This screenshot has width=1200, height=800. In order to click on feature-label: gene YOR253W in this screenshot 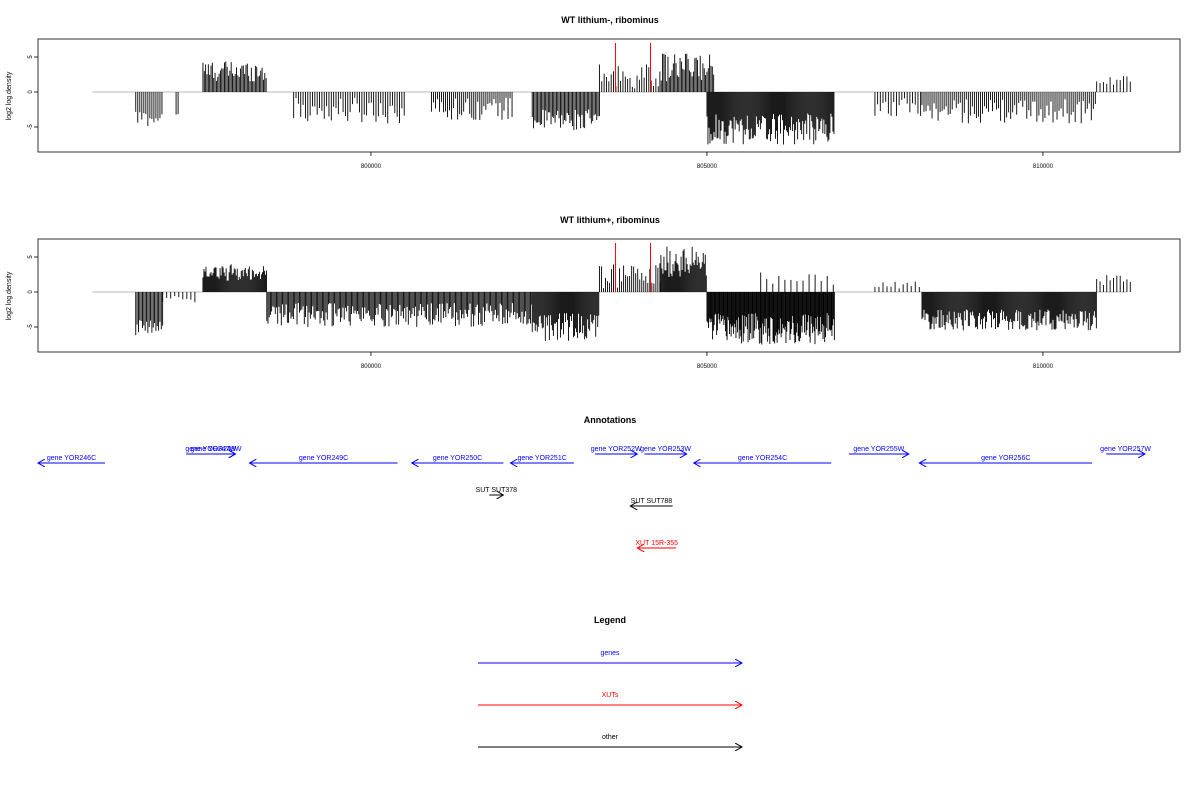, I will do `click(665, 449)`.